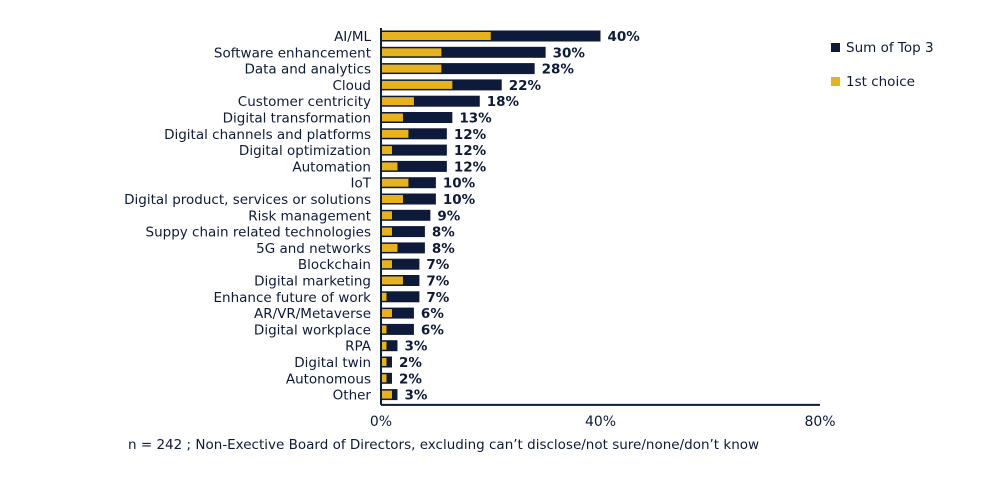 The image size is (992, 484). What do you see at coordinates (569, 53) in the screenshot?
I see `data-label: 30%` at bounding box center [569, 53].